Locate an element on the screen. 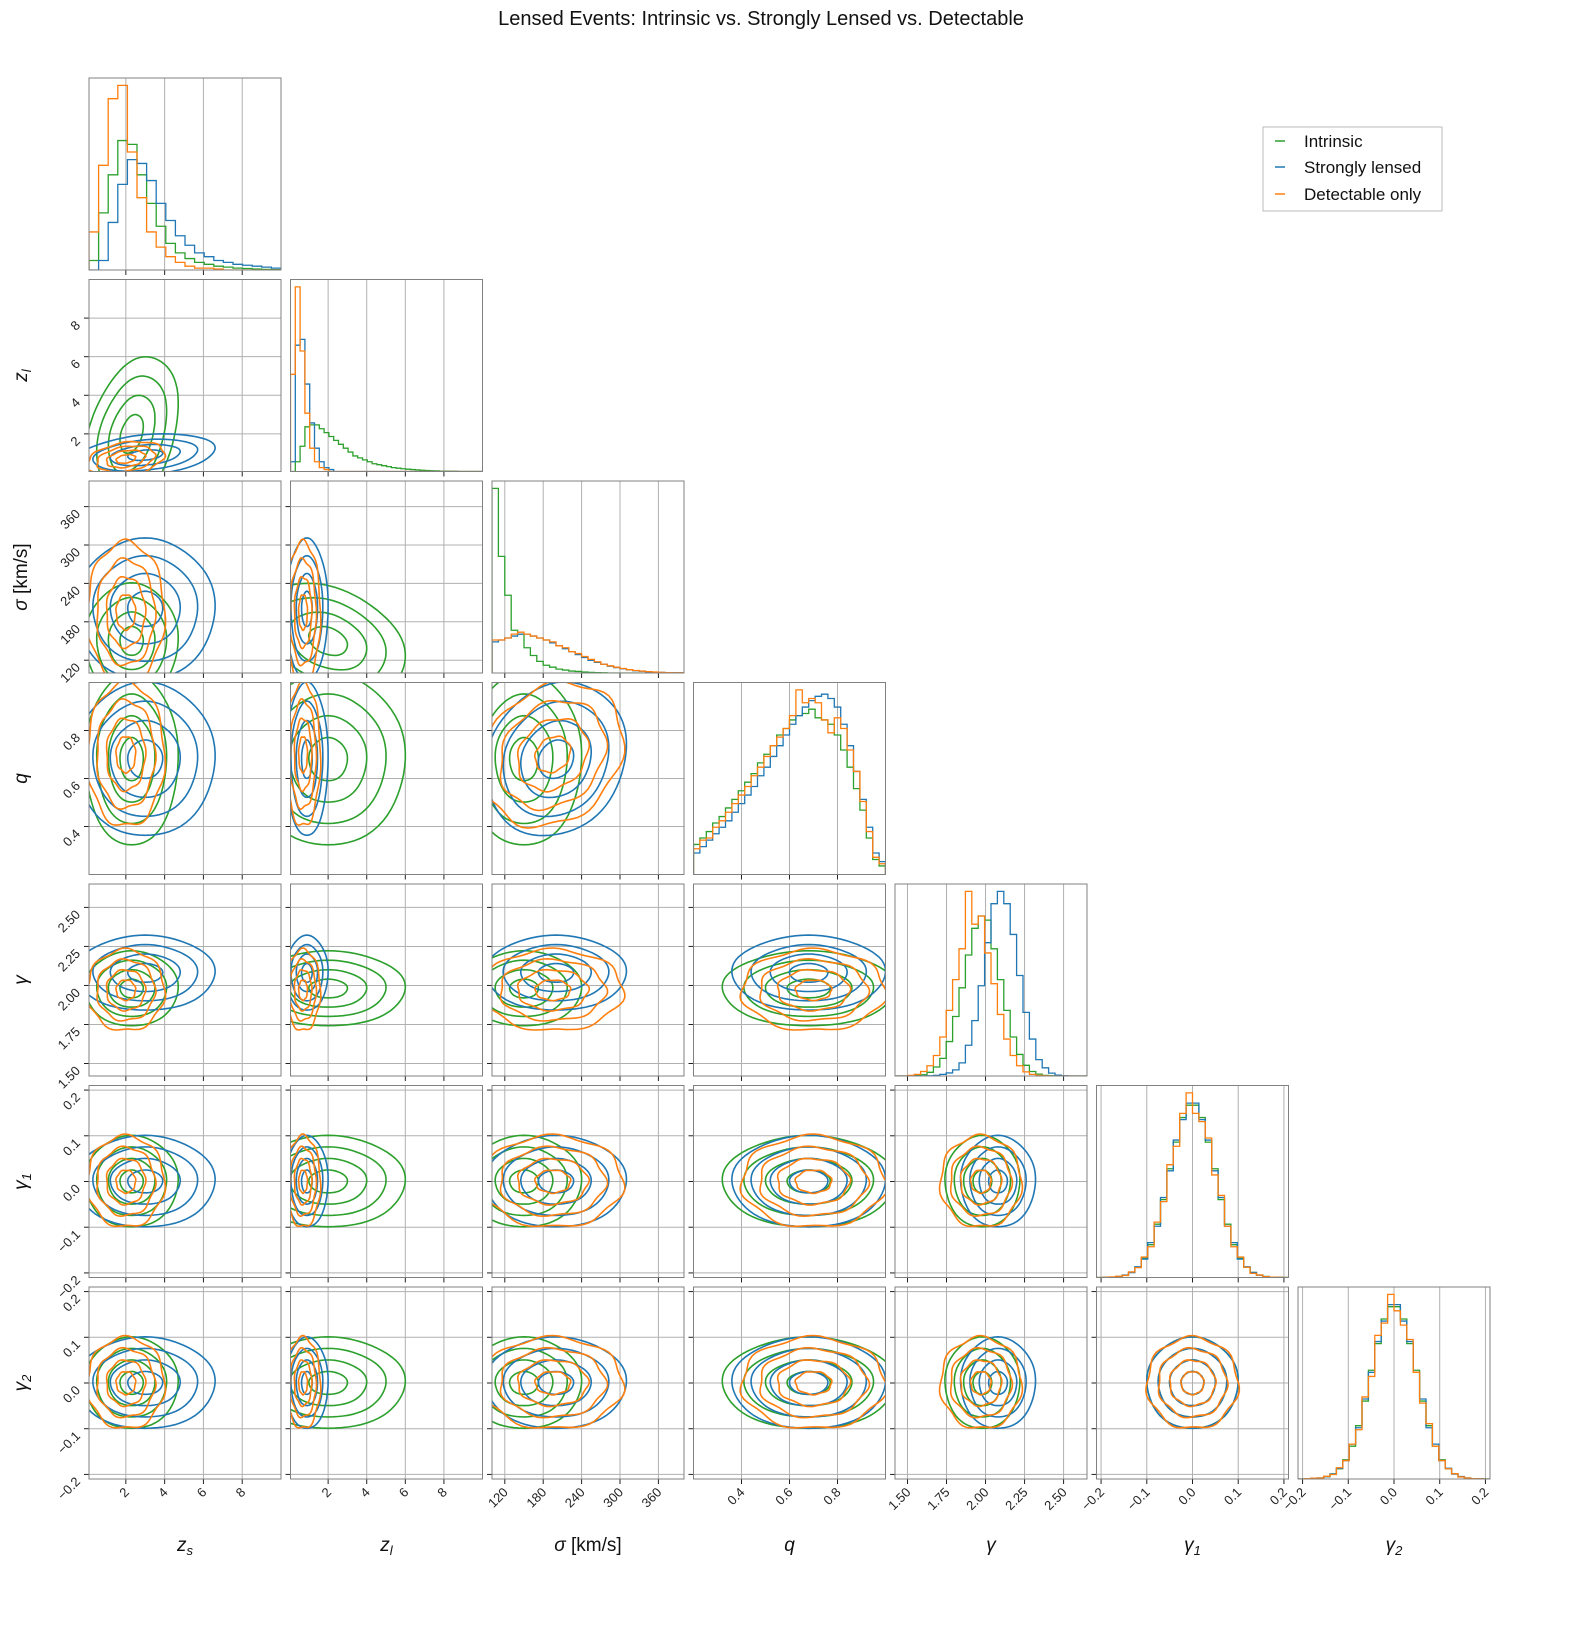  panel-gamma2-vs-zl: 2 4 6 8 zl is located at coordinates (384, 1422).